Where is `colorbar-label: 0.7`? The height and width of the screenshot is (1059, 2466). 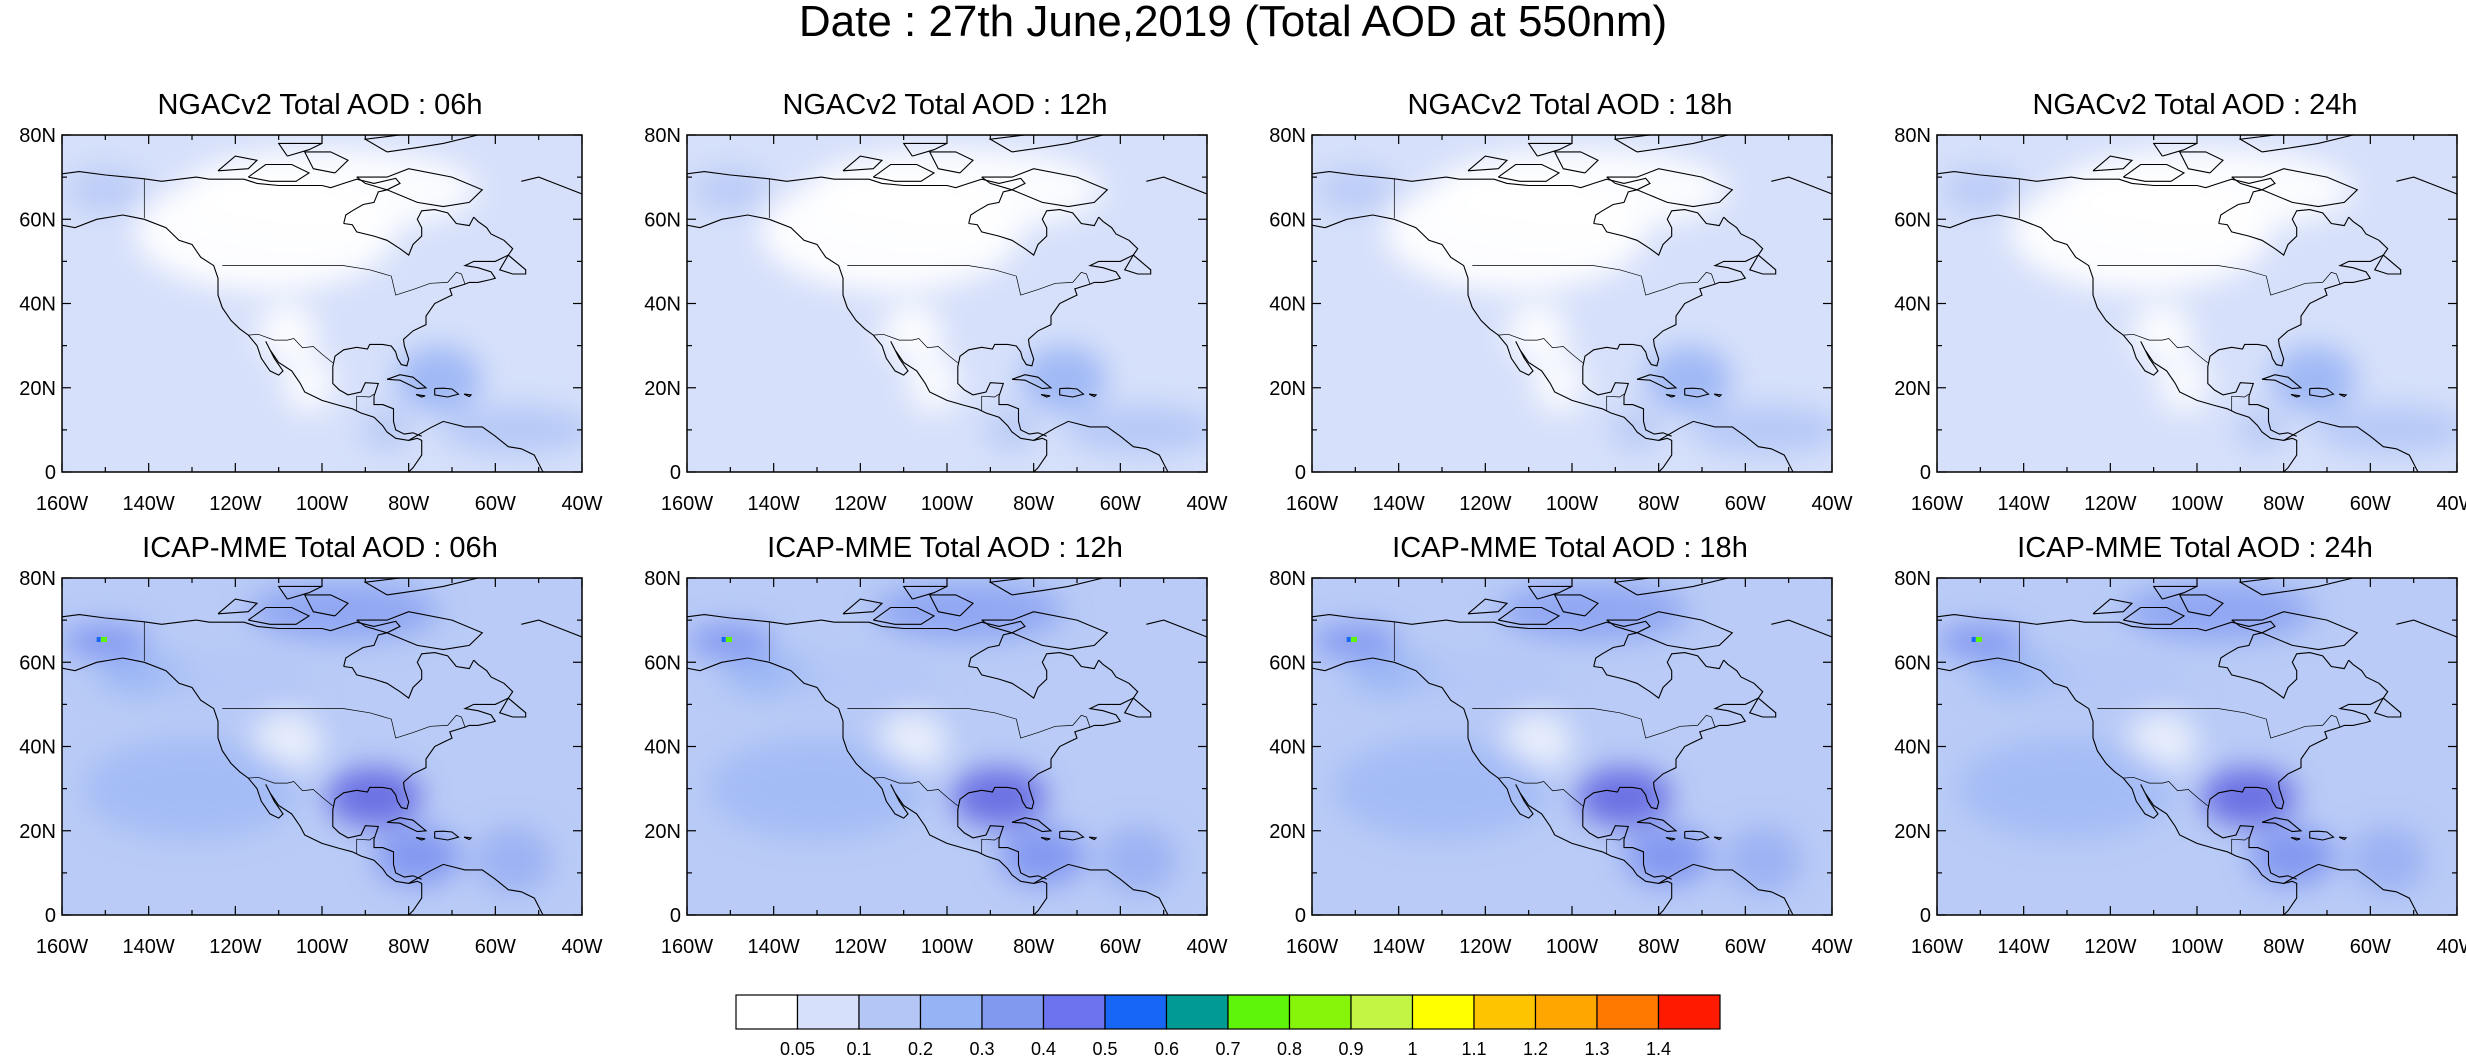
colorbar-label: 0.7 is located at coordinates (1228, 1049).